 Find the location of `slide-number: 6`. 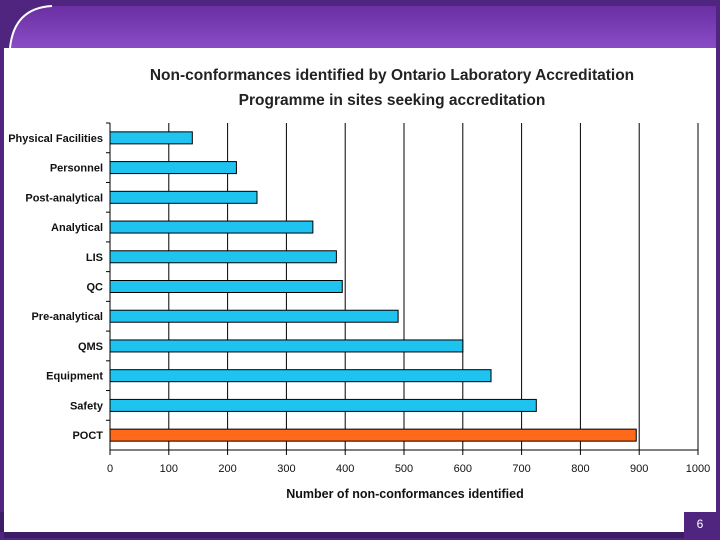

slide-number: 6 is located at coordinates (700, 524).